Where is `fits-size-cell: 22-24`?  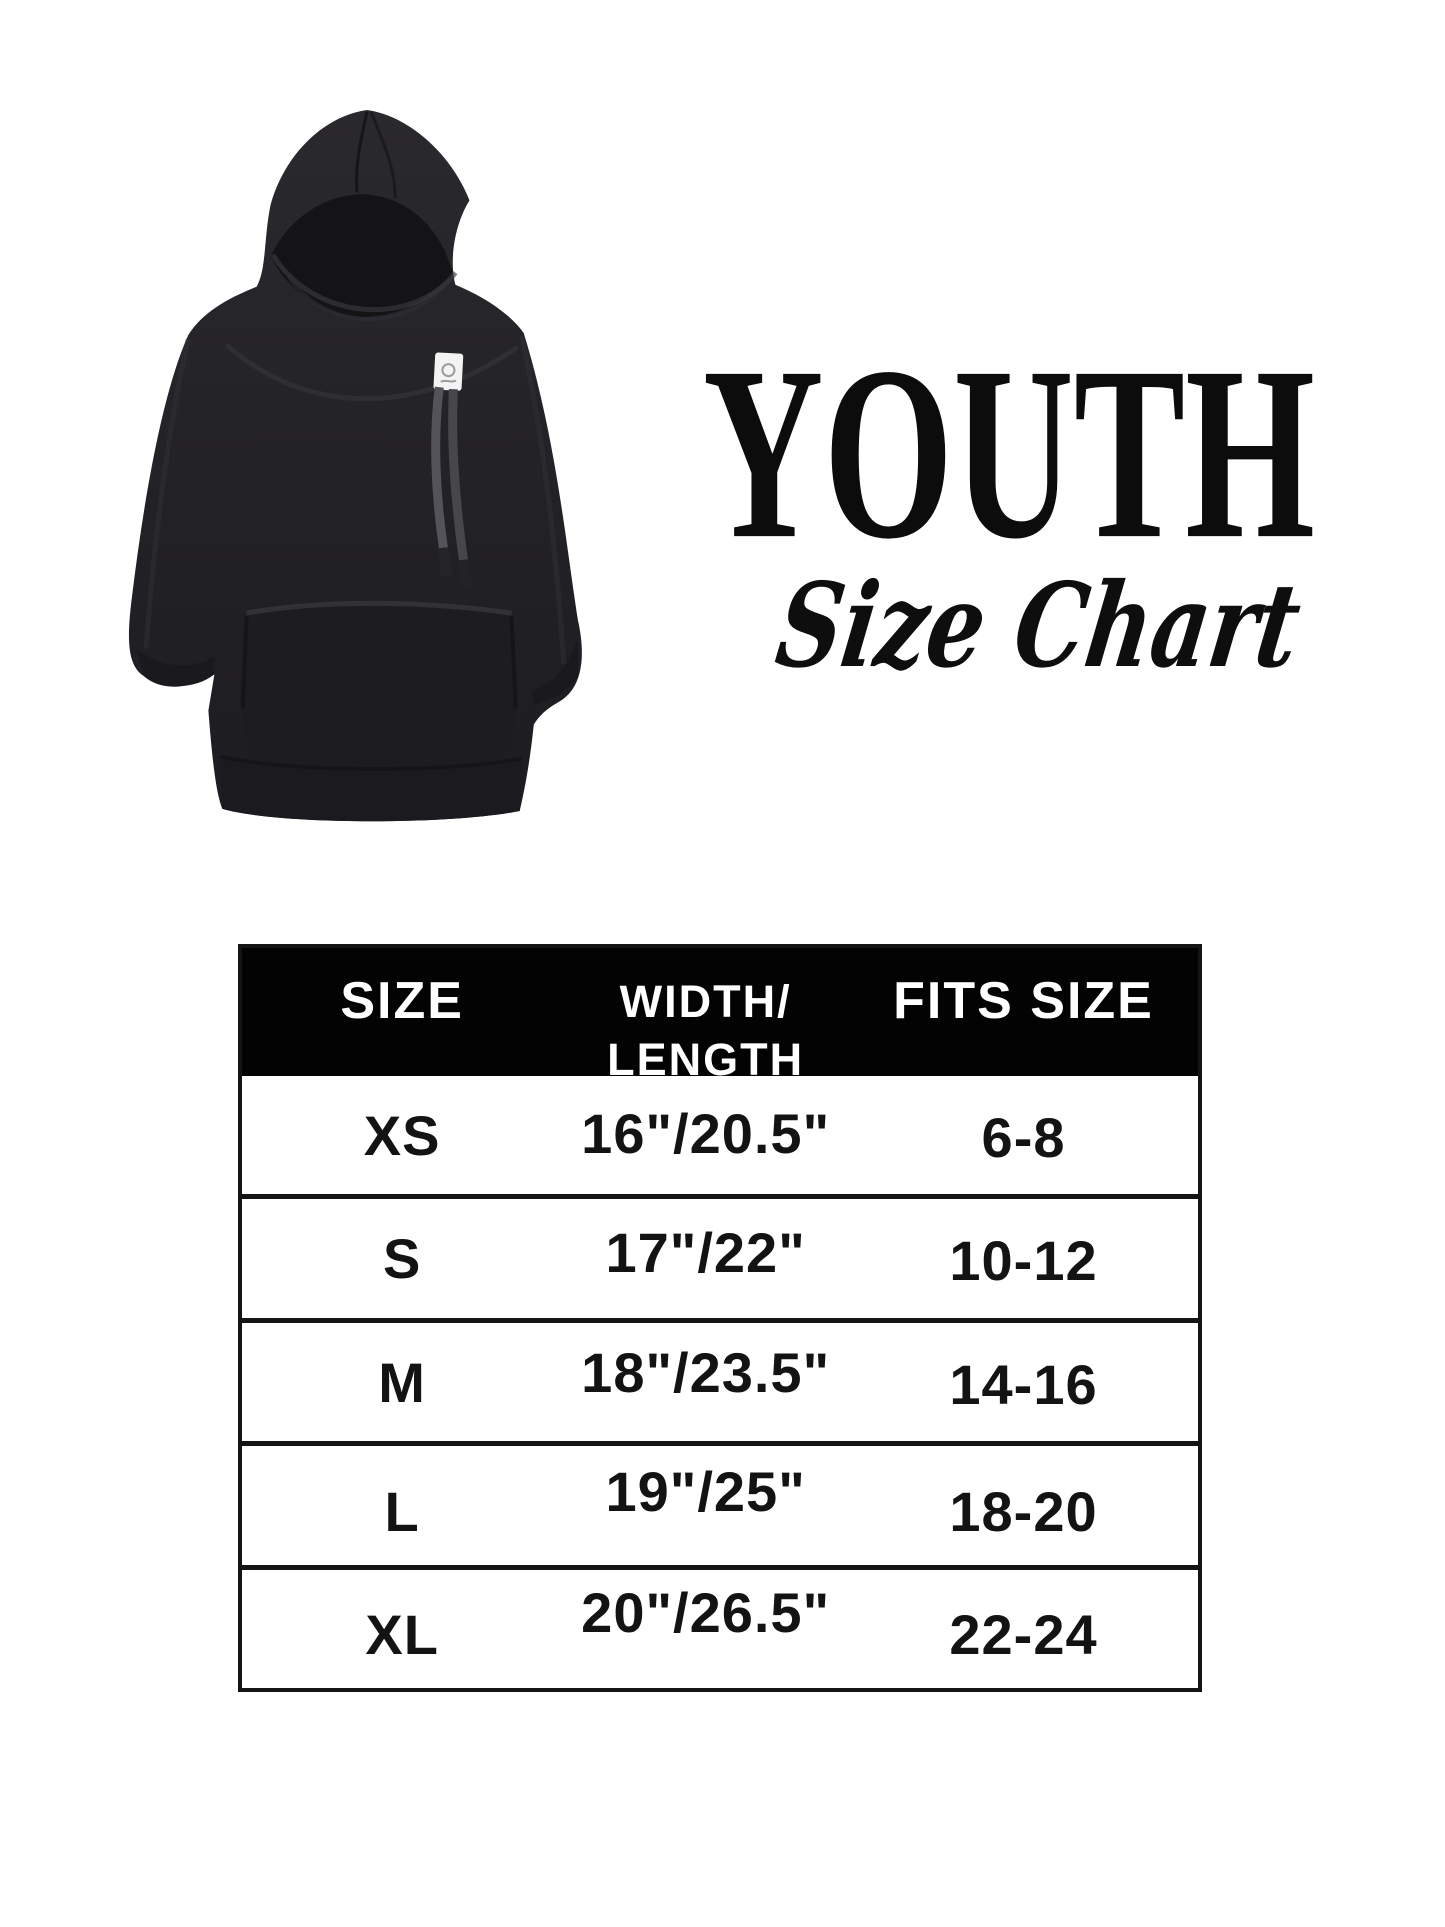 fits-size-cell: 22-24 is located at coordinates (1023, 1635).